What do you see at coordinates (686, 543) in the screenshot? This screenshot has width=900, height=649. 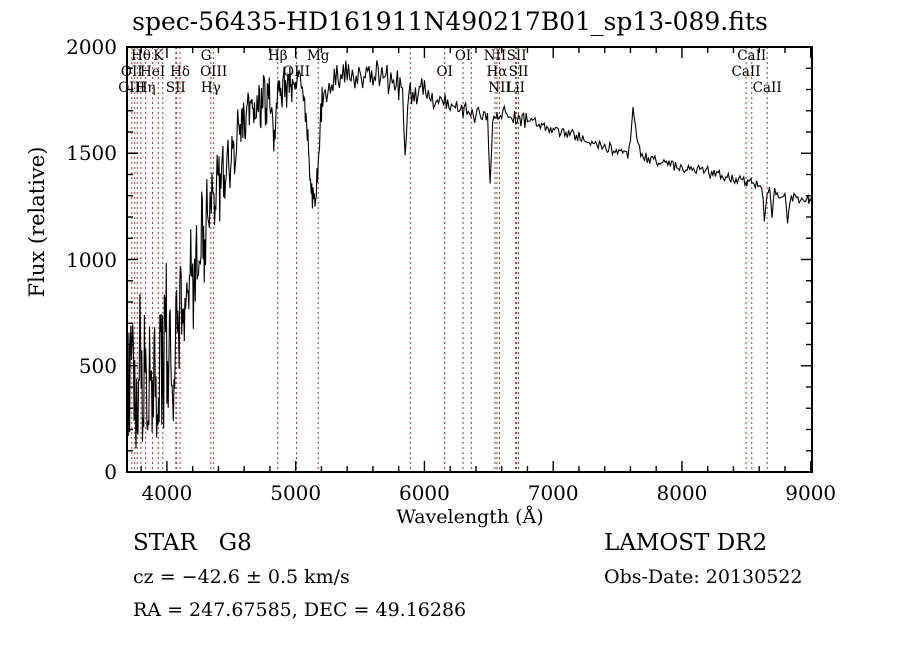 I see `survey-name: LAMOST DR2` at bounding box center [686, 543].